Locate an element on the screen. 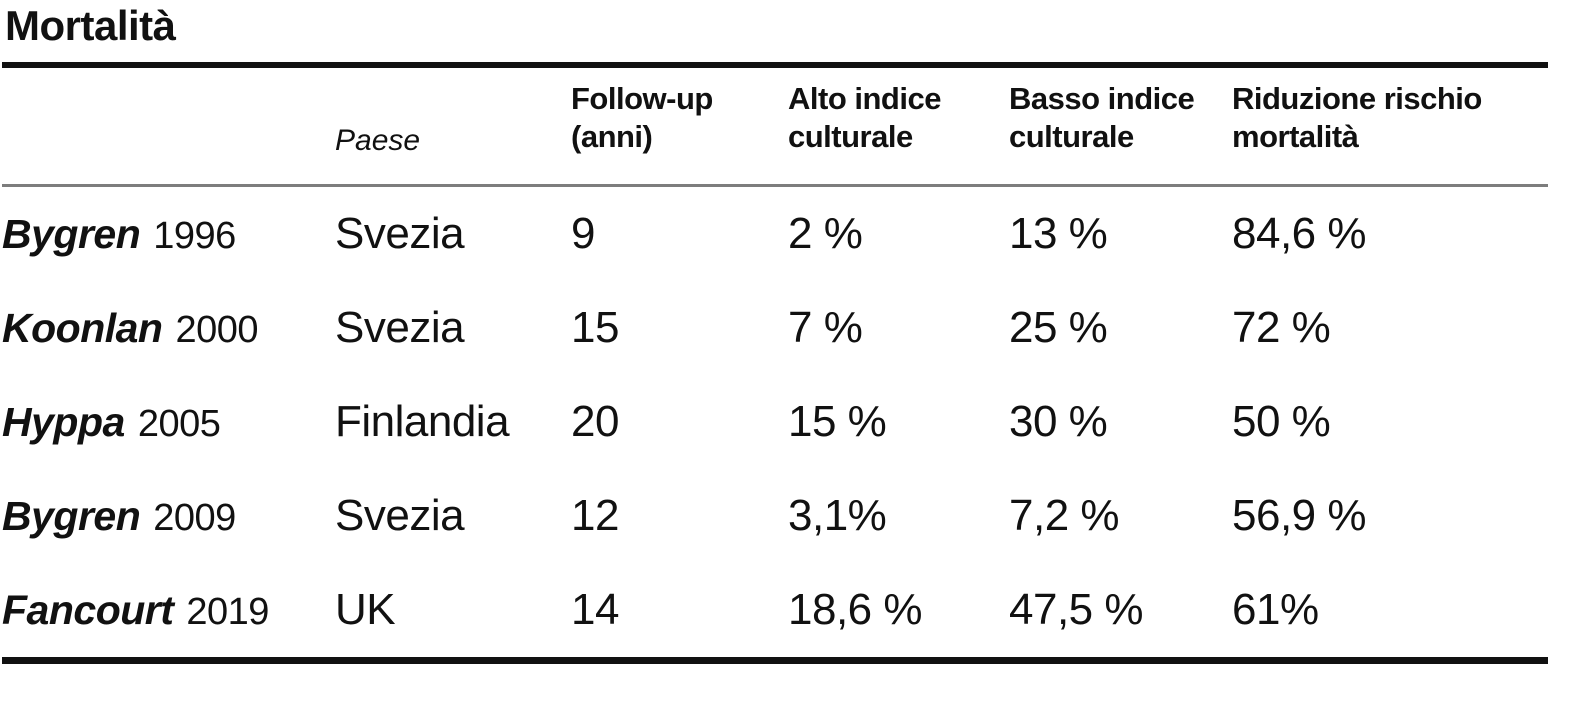 This screenshot has height=711, width=1572. alto-indice-cell: 7 % is located at coordinates (825, 327).